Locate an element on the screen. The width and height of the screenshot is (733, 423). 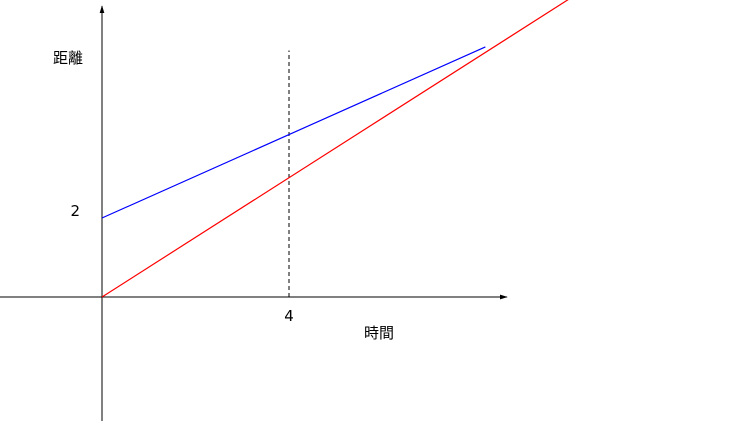
y-tick-label-0: 2 is located at coordinates (75, 211).